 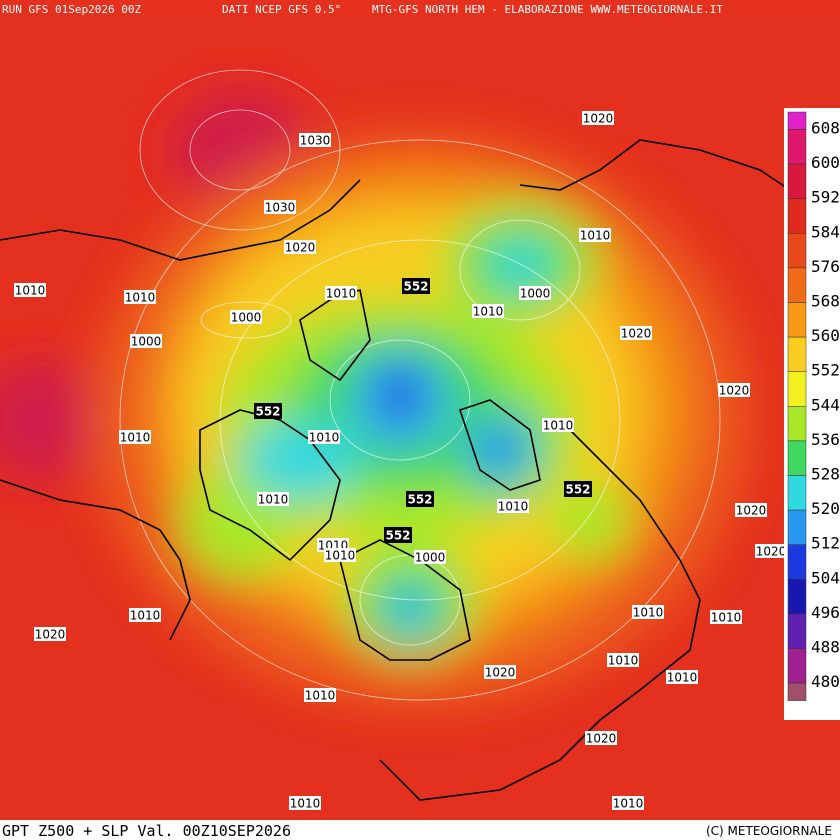 I want to click on header-band, so click(x=420, y=9).